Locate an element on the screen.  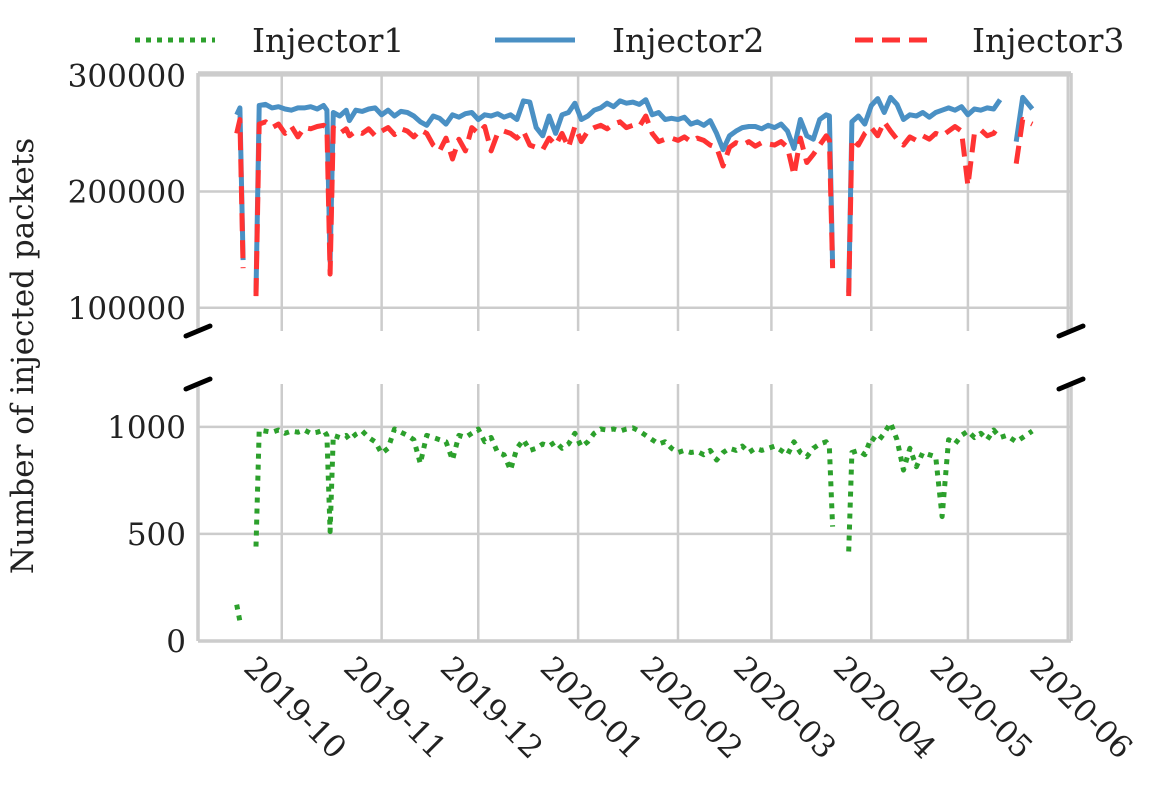
y-tick-label: 200000 is located at coordinates (127, 193).